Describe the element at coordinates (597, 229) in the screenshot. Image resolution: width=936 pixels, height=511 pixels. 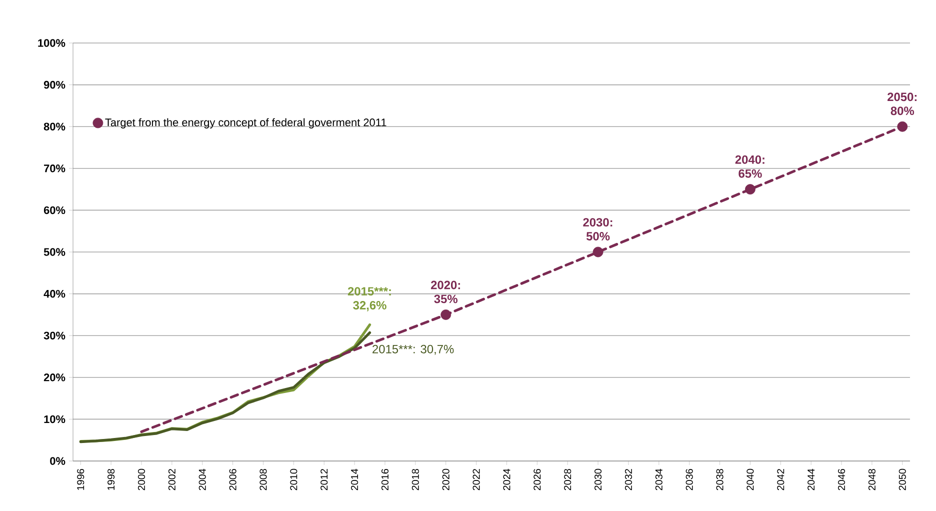
I see `data-label: 2030: 50%` at that location.